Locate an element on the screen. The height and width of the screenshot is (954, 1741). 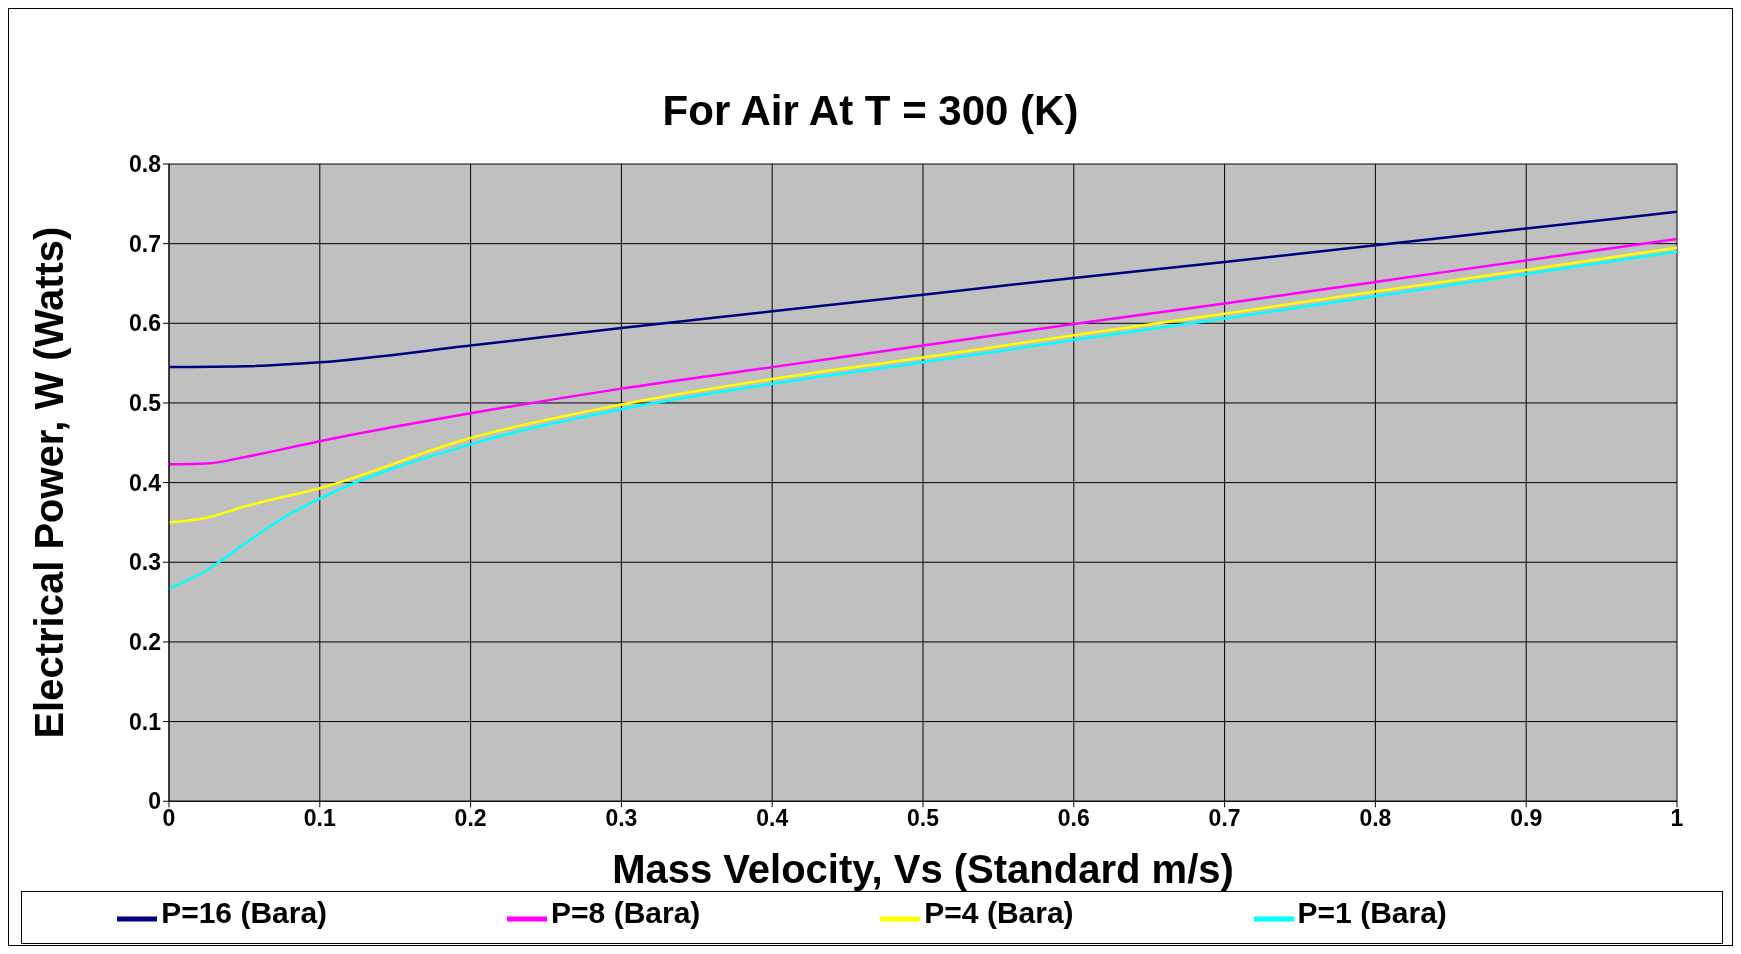
x-tick-label: 0.8 is located at coordinates (1375, 817).